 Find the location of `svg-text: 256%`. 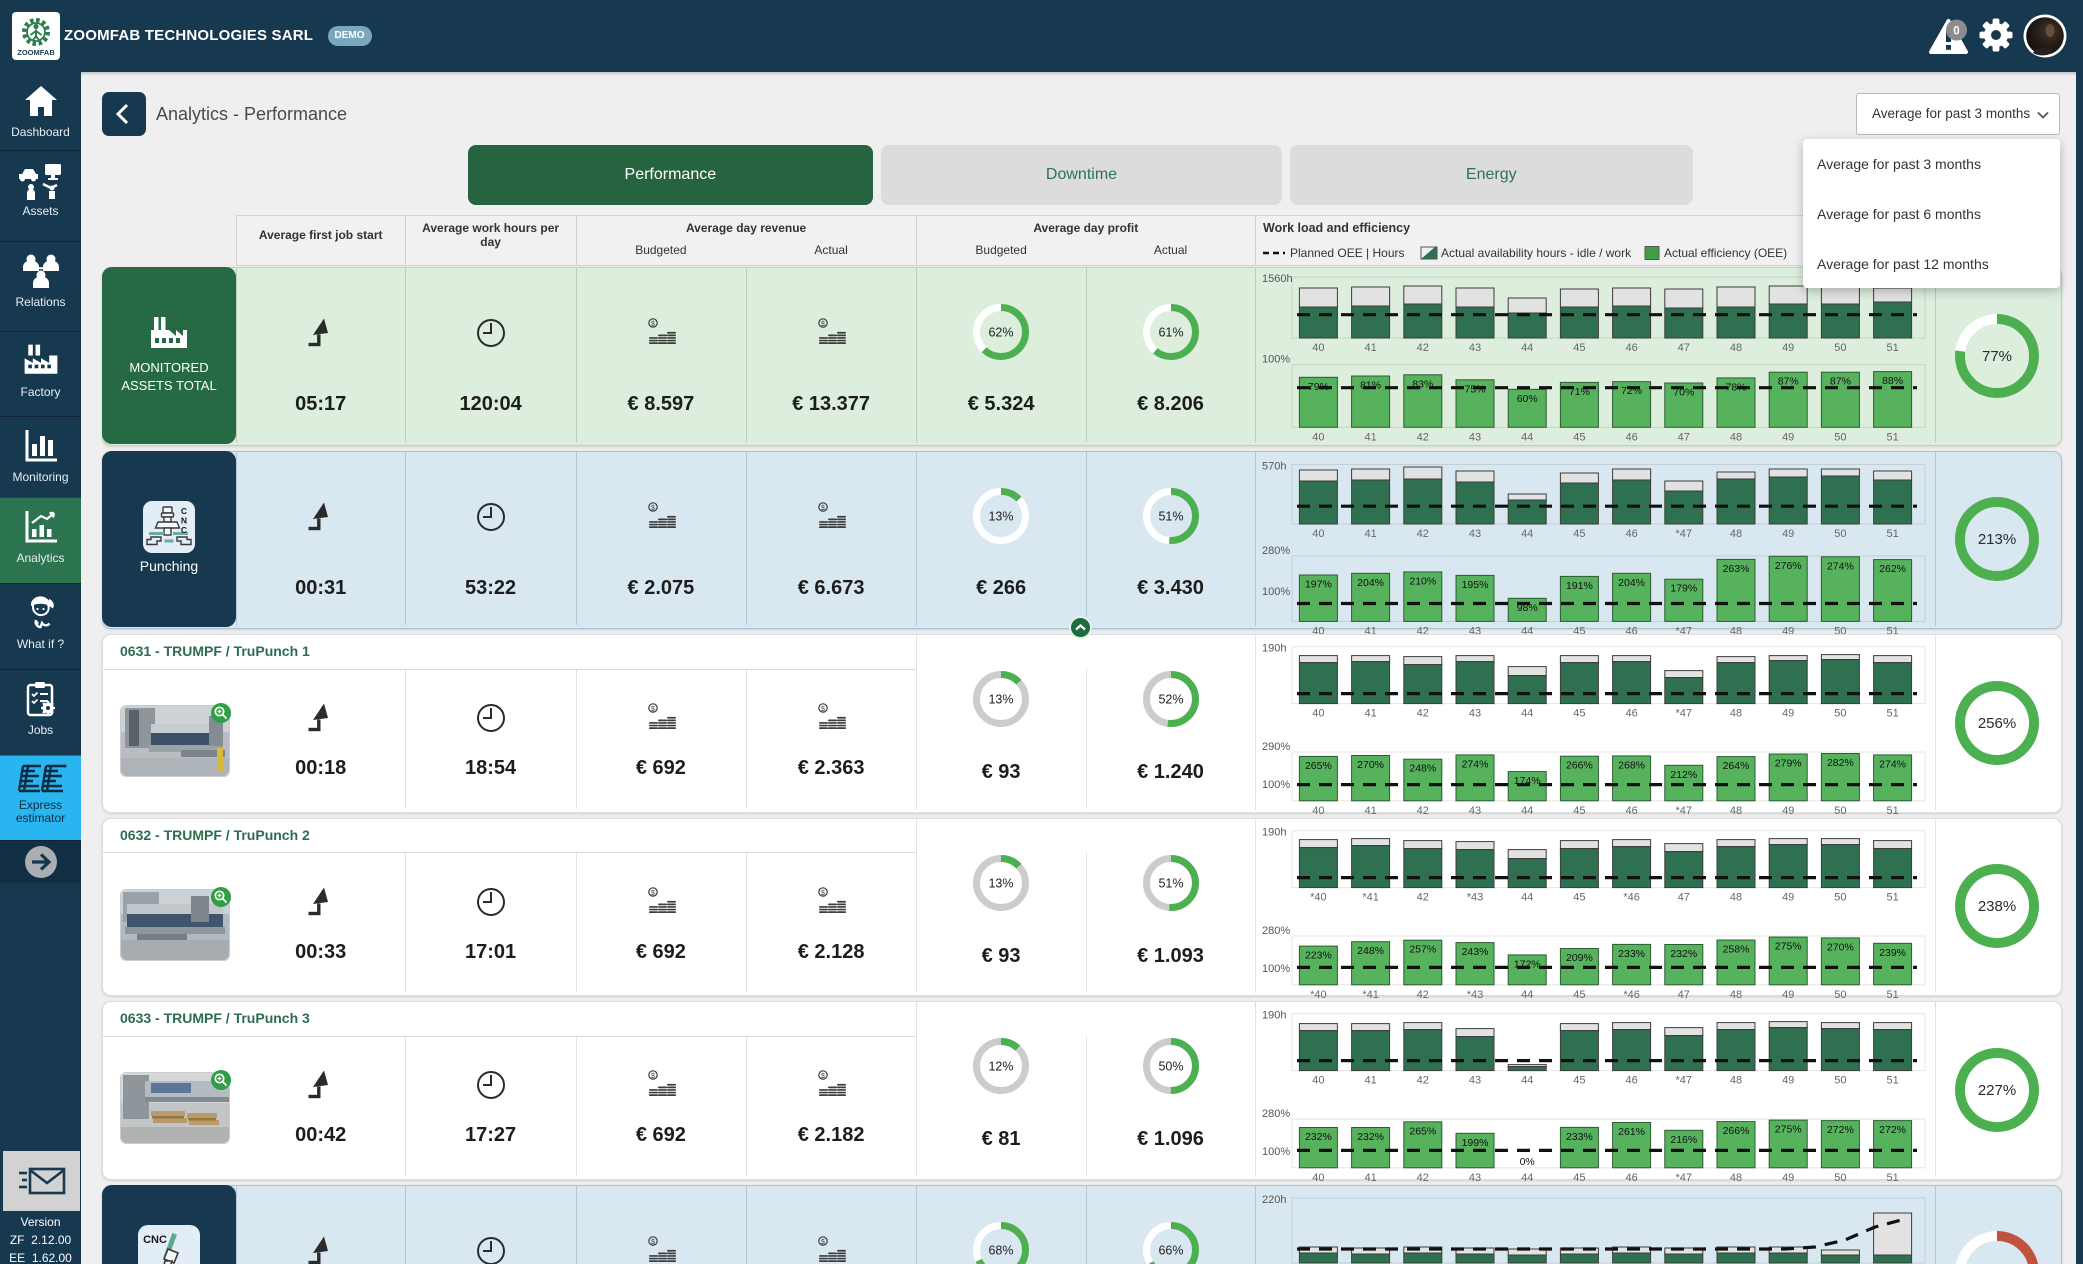

svg-text: 256% is located at coordinates (1996, 723).